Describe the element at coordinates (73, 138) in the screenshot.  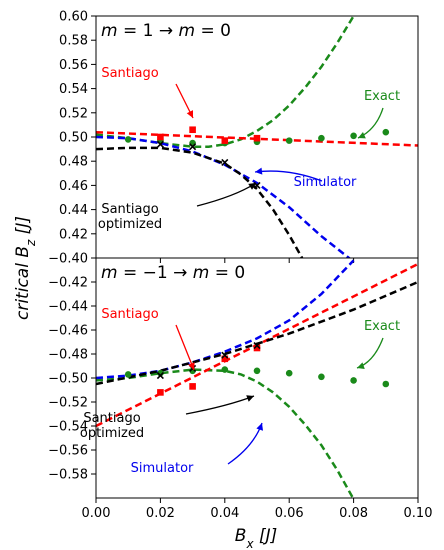
I see `y-tick-label: 0.50` at that location.